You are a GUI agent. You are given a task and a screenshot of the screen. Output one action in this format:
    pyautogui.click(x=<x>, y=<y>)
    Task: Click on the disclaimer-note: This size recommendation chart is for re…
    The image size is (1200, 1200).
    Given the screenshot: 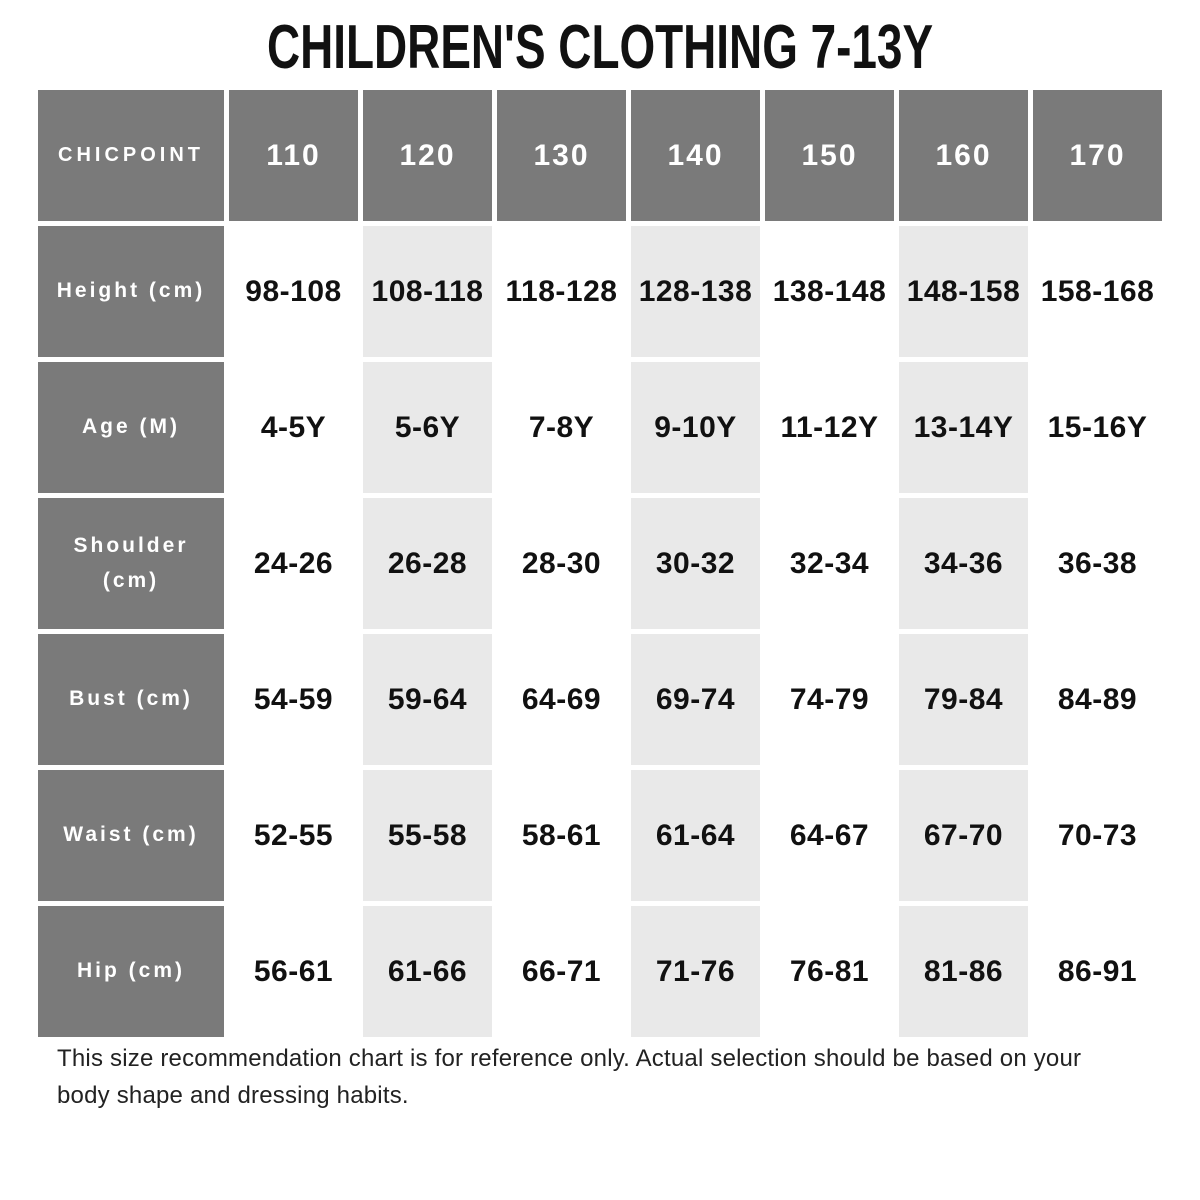 What is the action you would take?
    pyautogui.click(x=569, y=1077)
    